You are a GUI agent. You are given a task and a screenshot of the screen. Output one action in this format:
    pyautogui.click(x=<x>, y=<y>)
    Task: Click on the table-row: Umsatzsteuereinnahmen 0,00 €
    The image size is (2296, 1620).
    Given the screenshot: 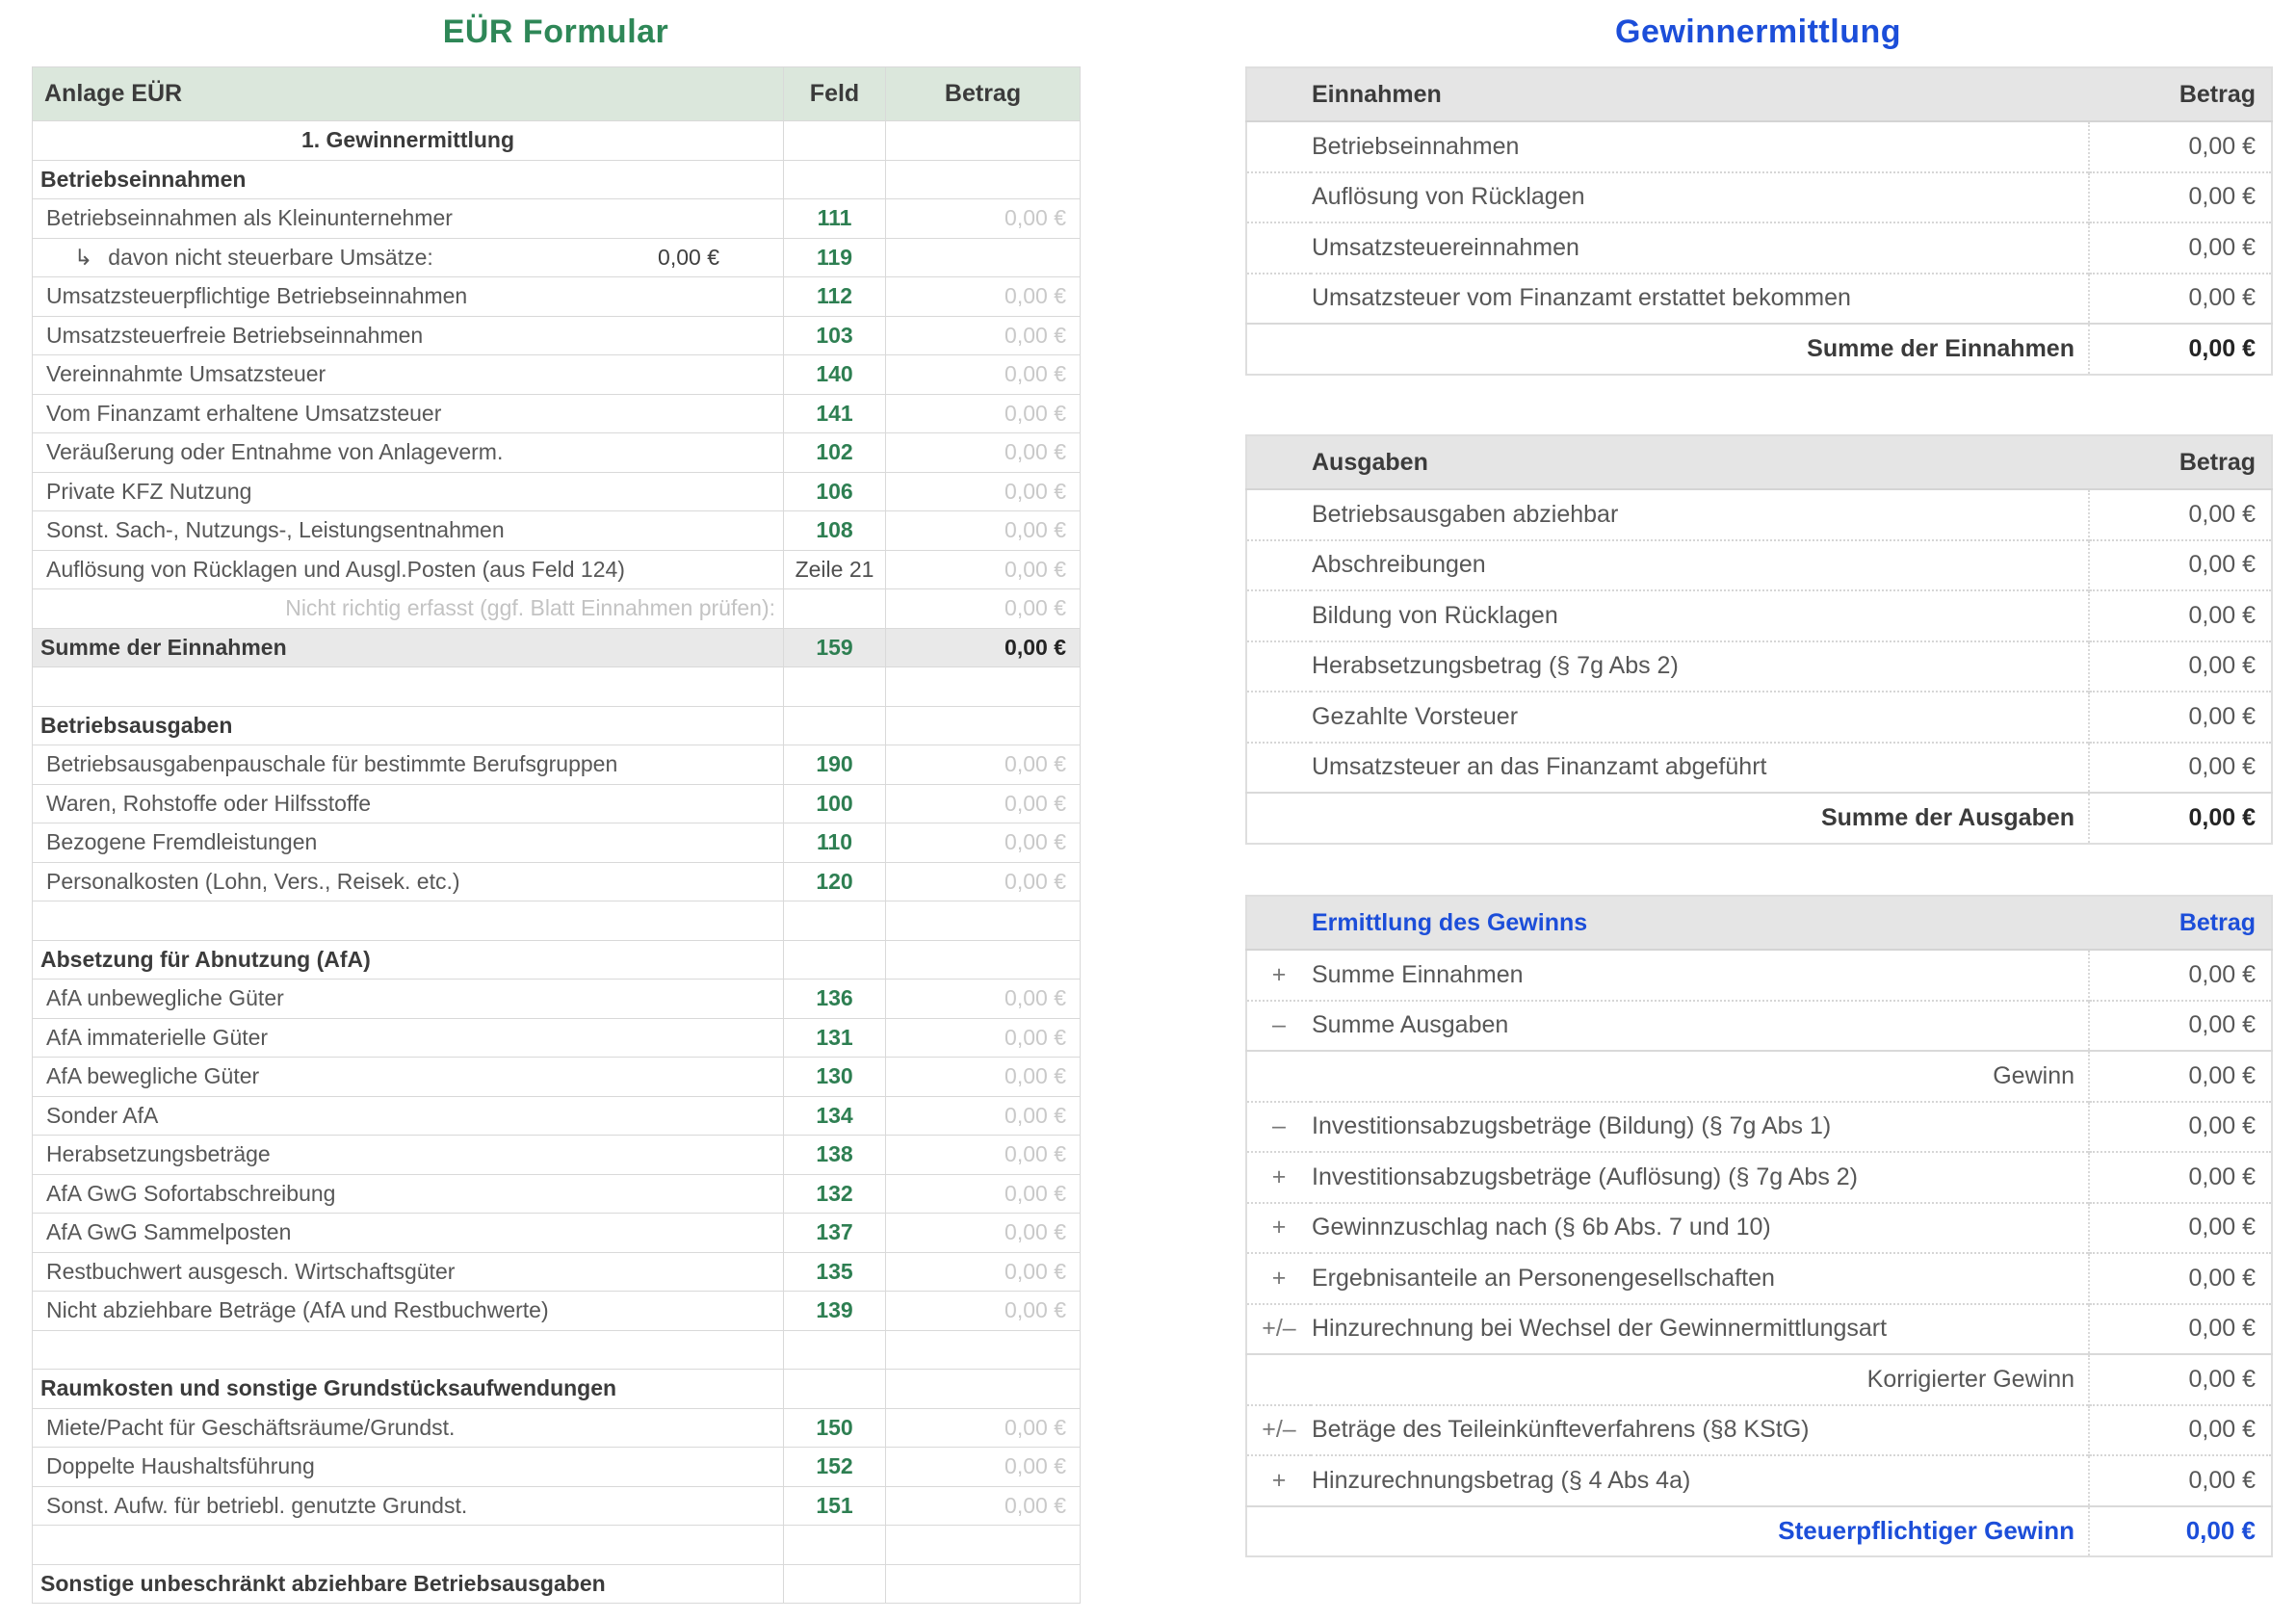 What is the action you would take?
    pyautogui.click(x=1759, y=248)
    